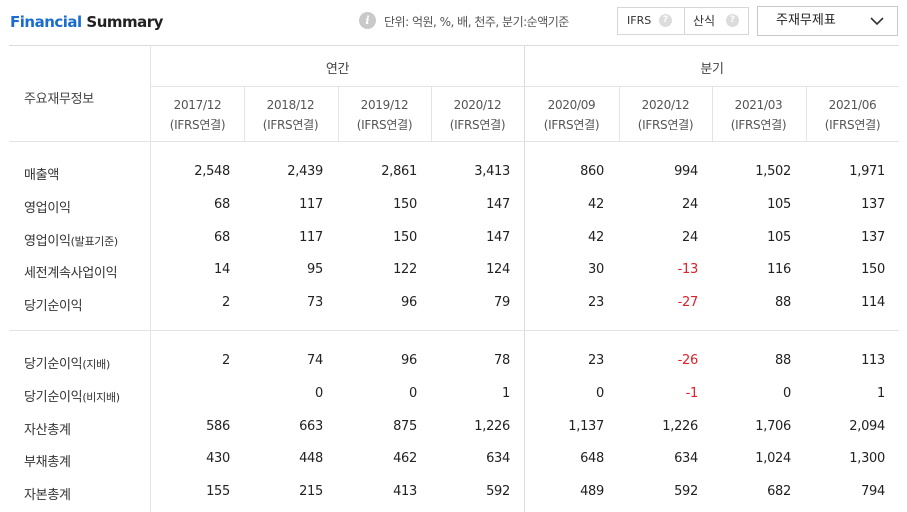 The width and height of the screenshot is (907, 512). What do you see at coordinates (586, 426) in the screenshot?
I see `table-cell: 1,137` at bounding box center [586, 426].